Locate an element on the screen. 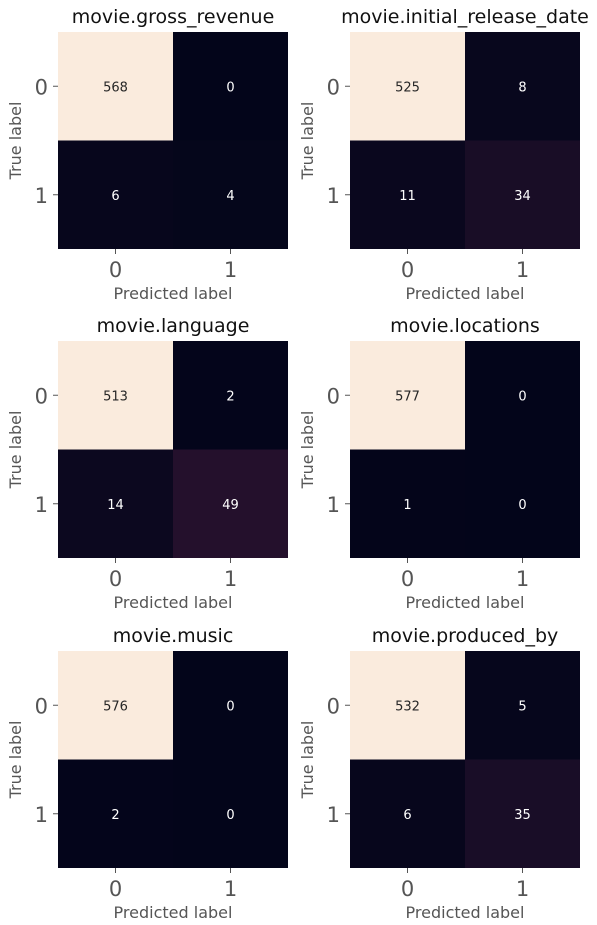 The height and width of the screenshot is (925, 597). cell-value-label: 34 is located at coordinates (522, 196).